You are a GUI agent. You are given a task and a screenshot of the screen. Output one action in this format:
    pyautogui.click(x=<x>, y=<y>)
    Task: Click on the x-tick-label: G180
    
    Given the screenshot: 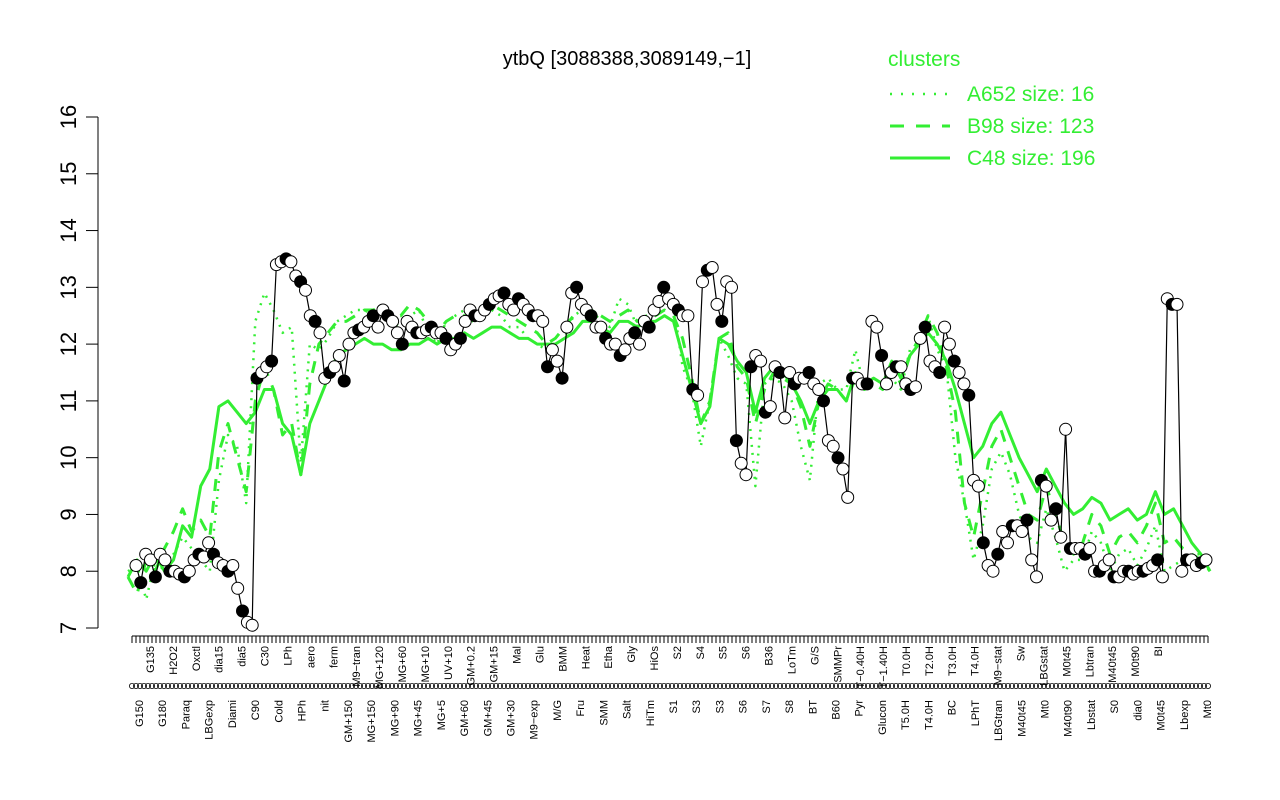 What is the action you would take?
    pyautogui.click(x=163, y=713)
    